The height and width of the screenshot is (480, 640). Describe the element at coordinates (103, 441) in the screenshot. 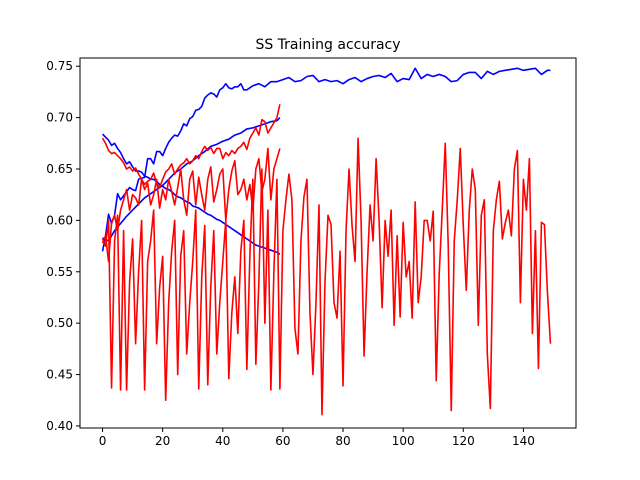

I see `x-tick-label: 0` at that location.